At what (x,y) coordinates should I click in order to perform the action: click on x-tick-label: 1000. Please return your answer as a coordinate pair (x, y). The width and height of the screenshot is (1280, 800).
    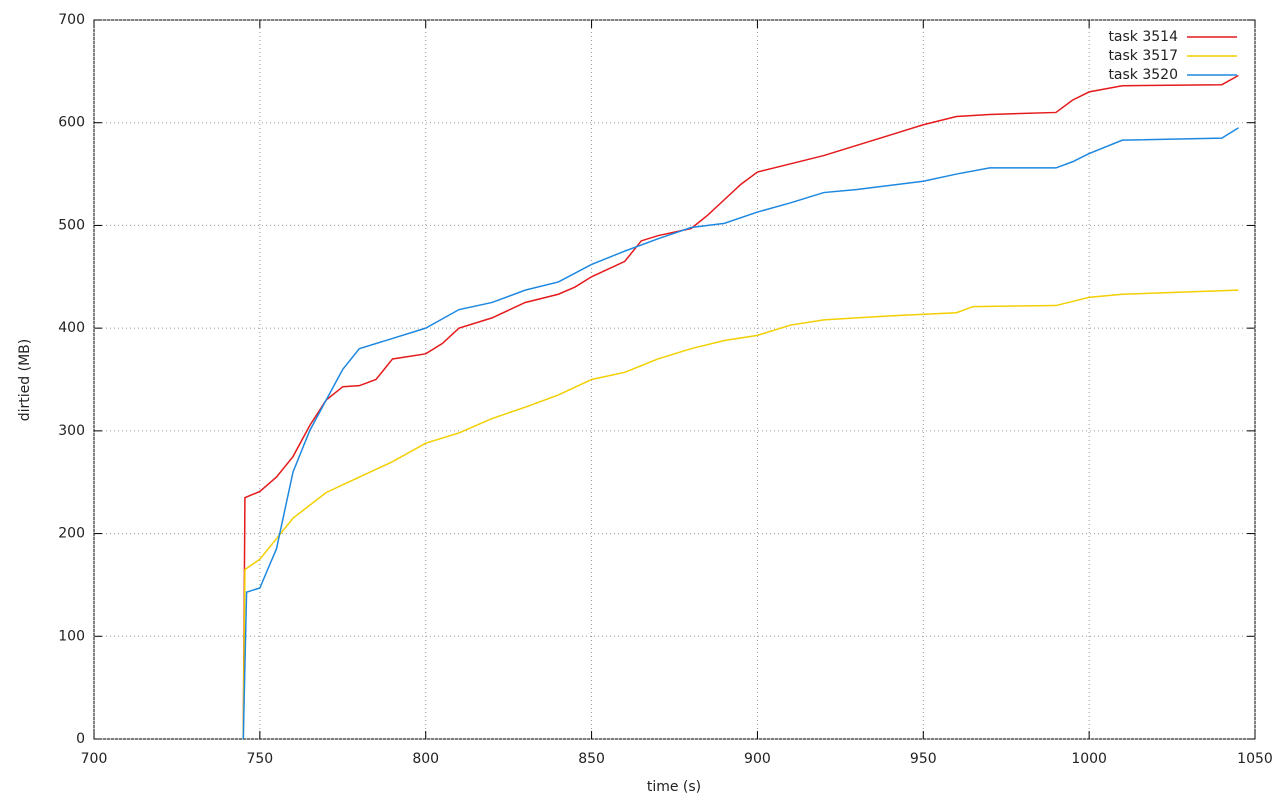
    Looking at the image, I should click on (1089, 759).